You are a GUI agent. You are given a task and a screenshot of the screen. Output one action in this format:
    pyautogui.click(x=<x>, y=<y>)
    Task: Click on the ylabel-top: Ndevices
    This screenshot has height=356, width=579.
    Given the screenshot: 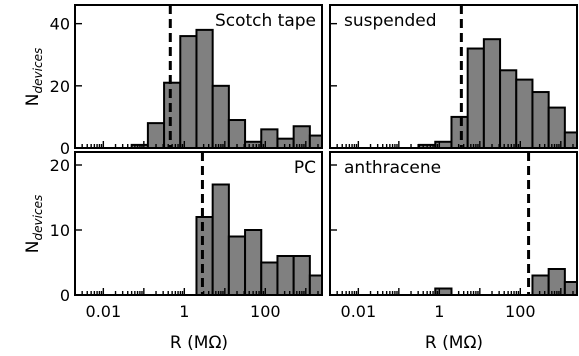 What is the action you would take?
    pyautogui.click(x=34, y=77)
    